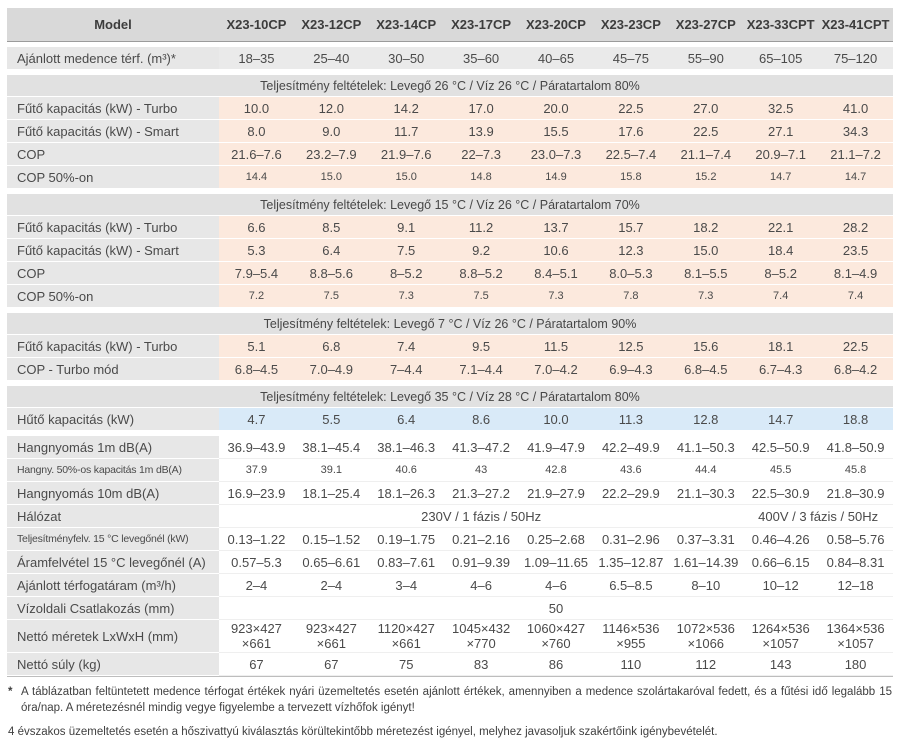  Describe the element at coordinates (113, 419) in the screenshot. I see `row-label: Hűtő kapacitás (kW)` at that location.